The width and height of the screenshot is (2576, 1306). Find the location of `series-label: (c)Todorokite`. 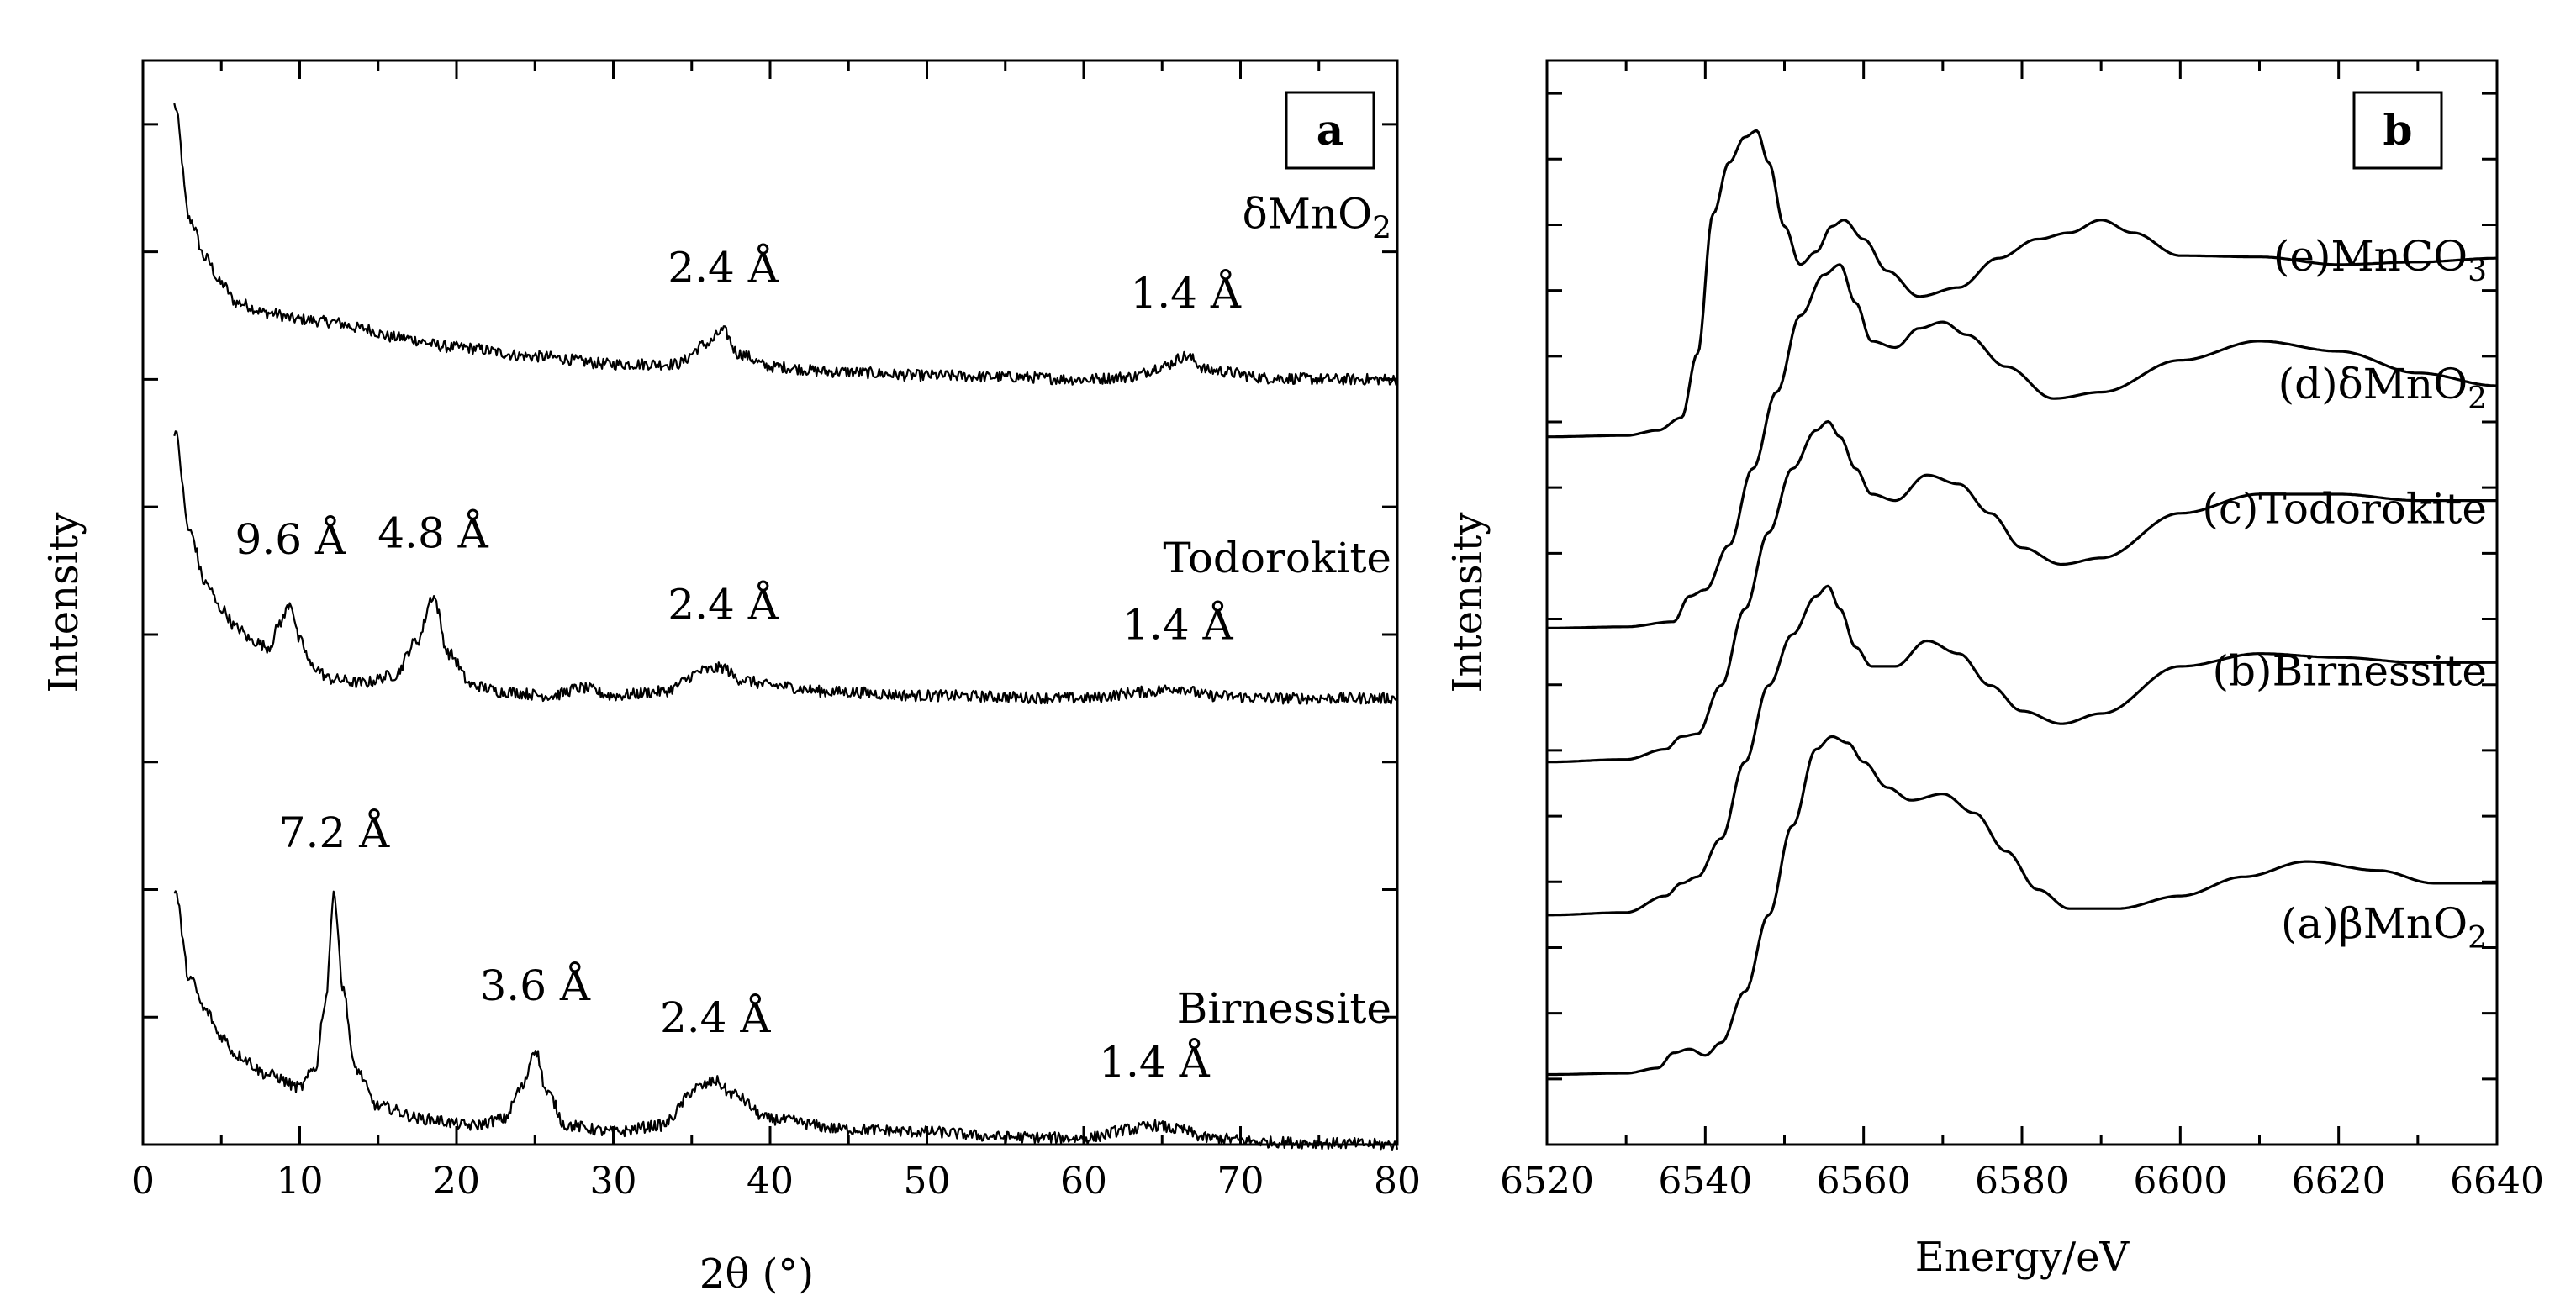

series-label: (c)Todorokite is located at coordinates (2344, 509).